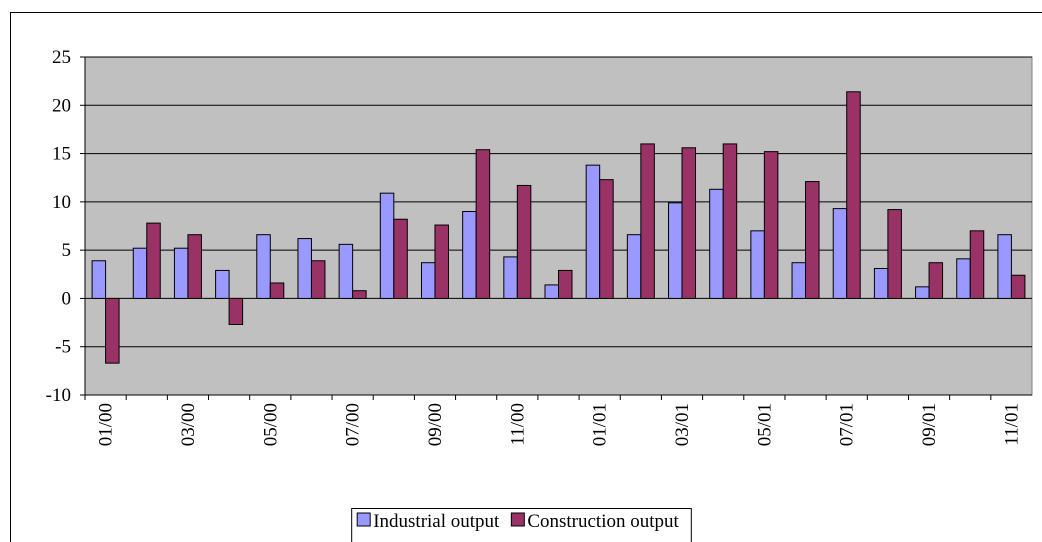  I want to click on x-tick-label: 05/01, so click(764, 424).